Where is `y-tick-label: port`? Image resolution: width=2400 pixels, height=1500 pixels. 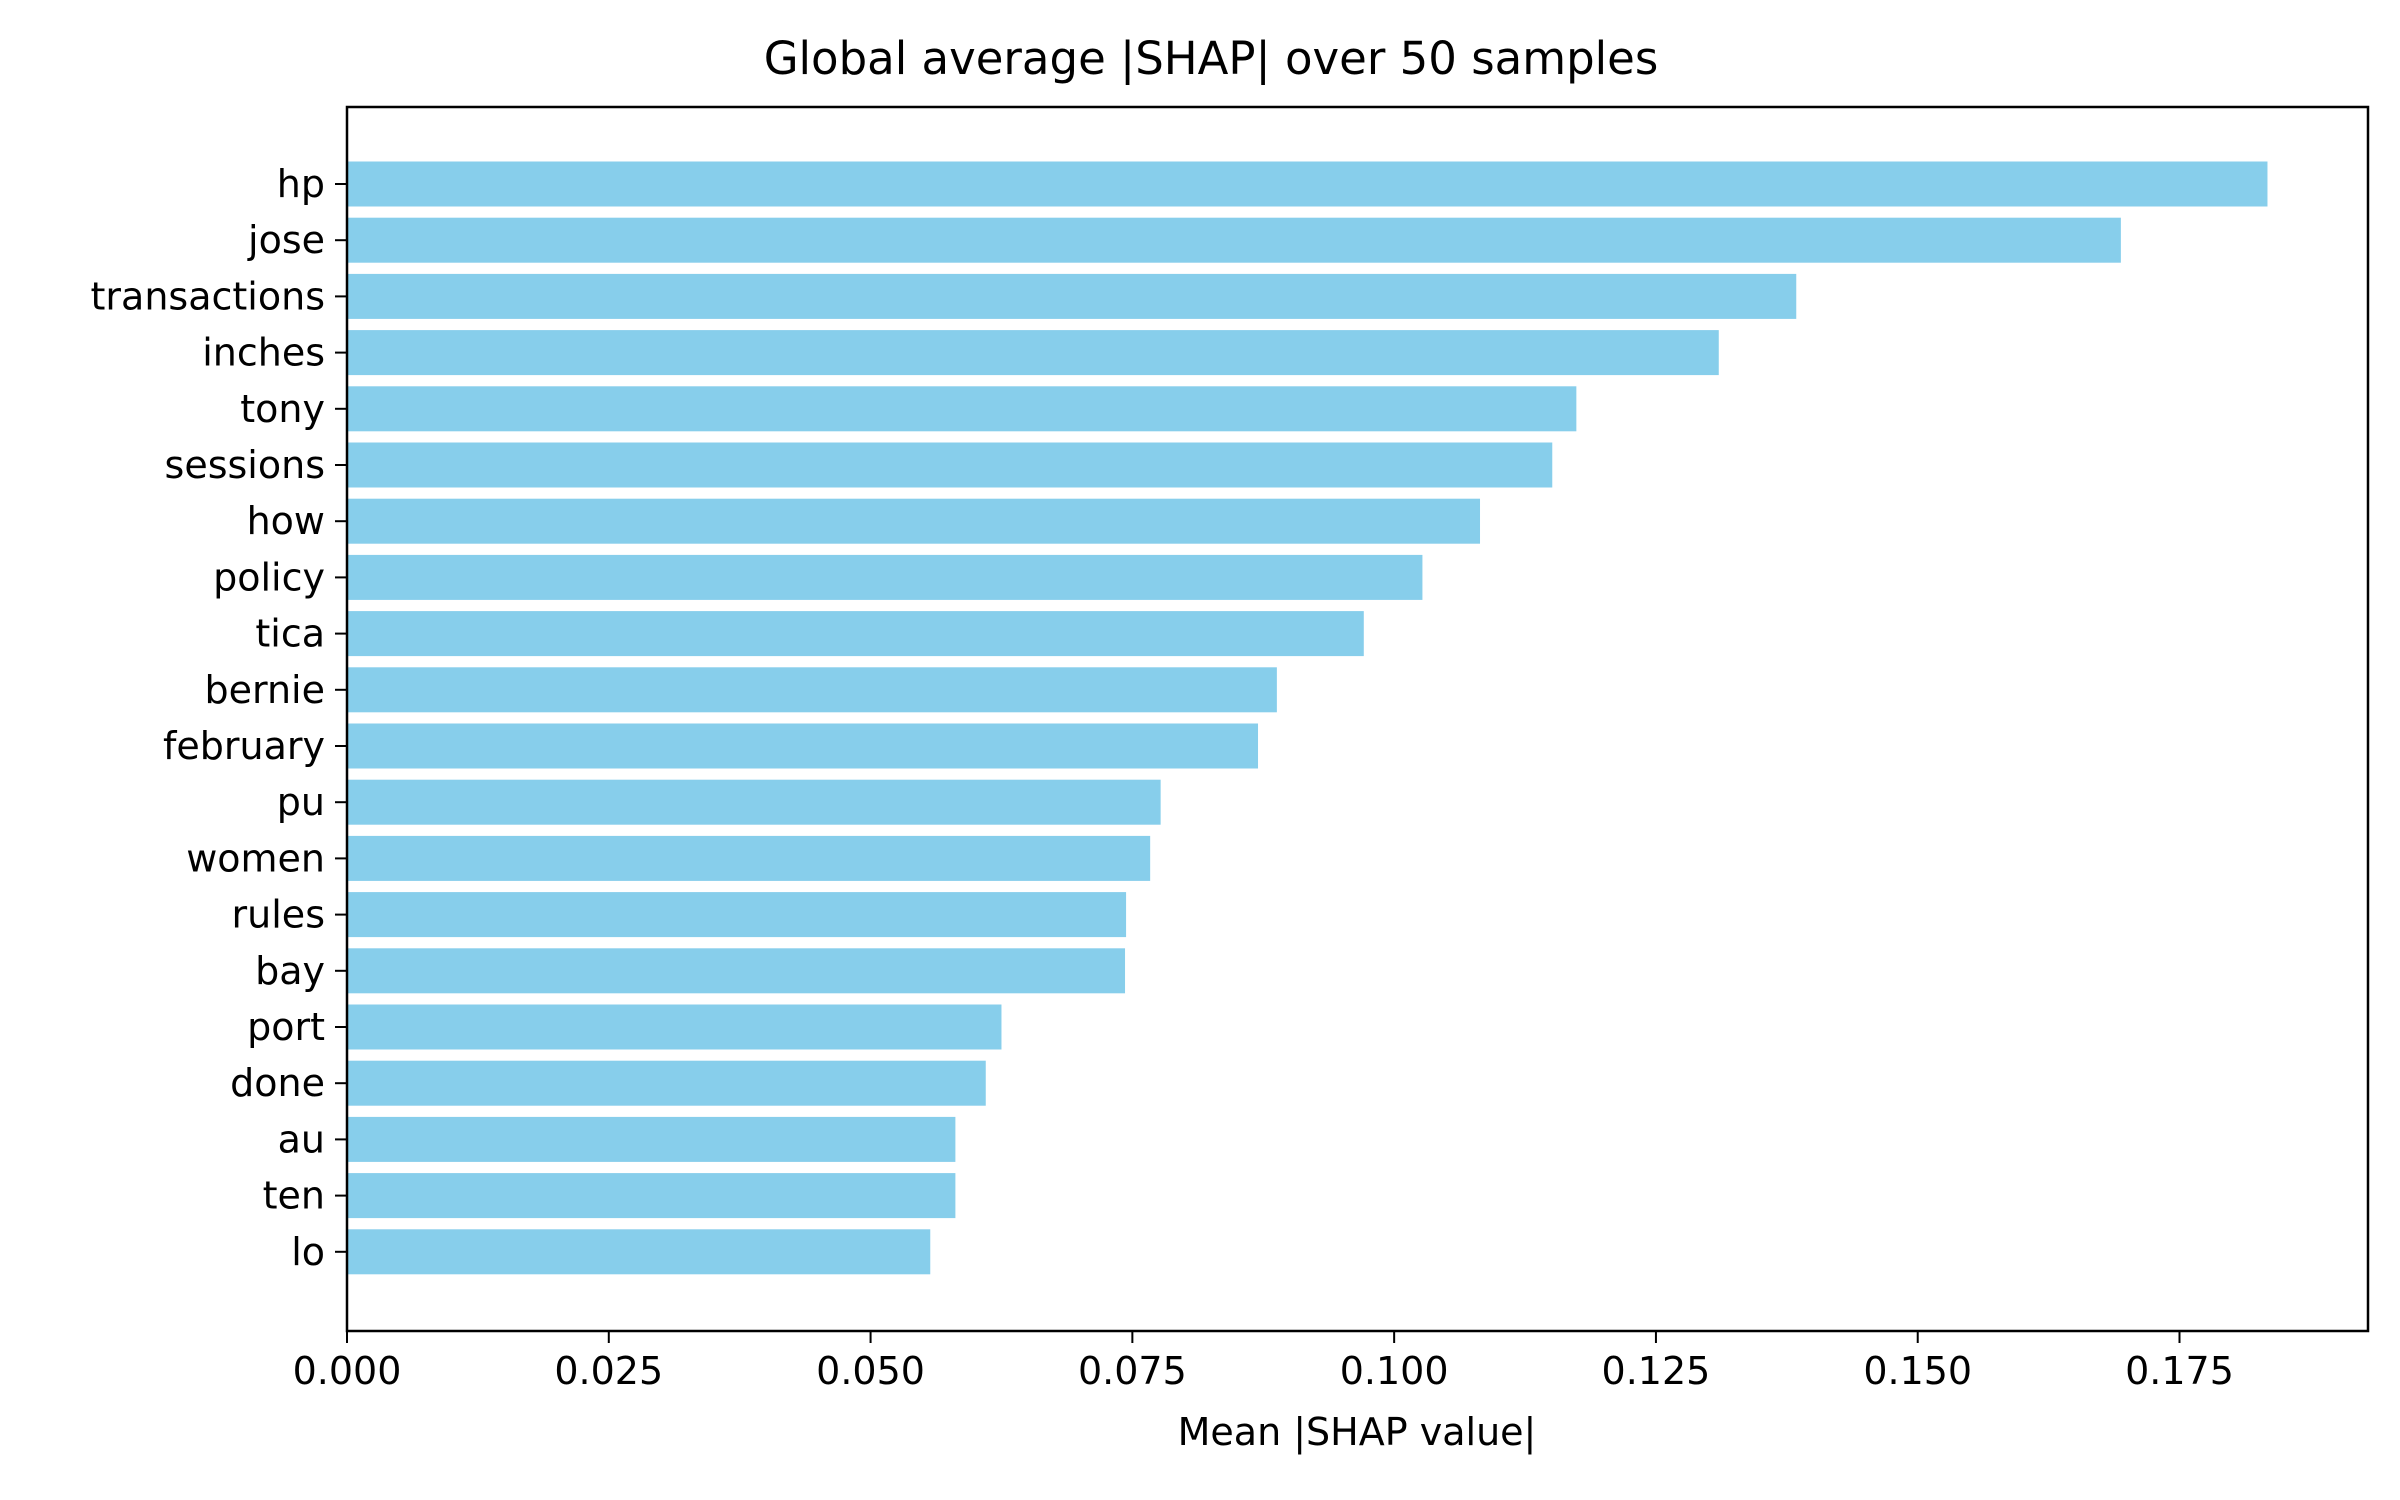
y-tick-label: port is located at coordinates (286, 1027).